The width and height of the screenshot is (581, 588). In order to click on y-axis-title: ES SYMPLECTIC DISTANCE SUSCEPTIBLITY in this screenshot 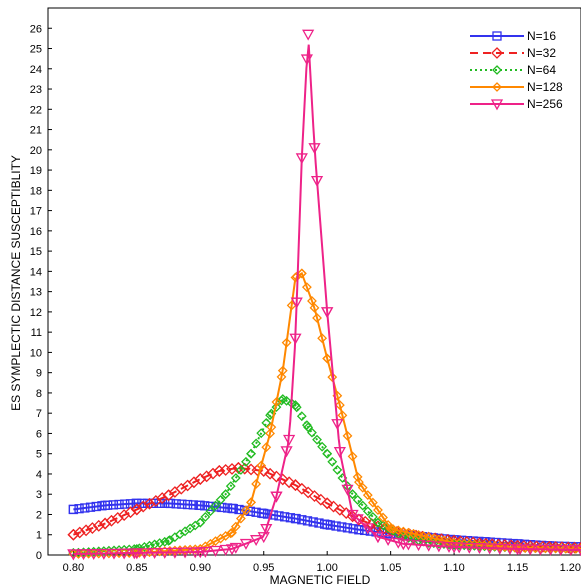, I will do `click(16, 283)`.